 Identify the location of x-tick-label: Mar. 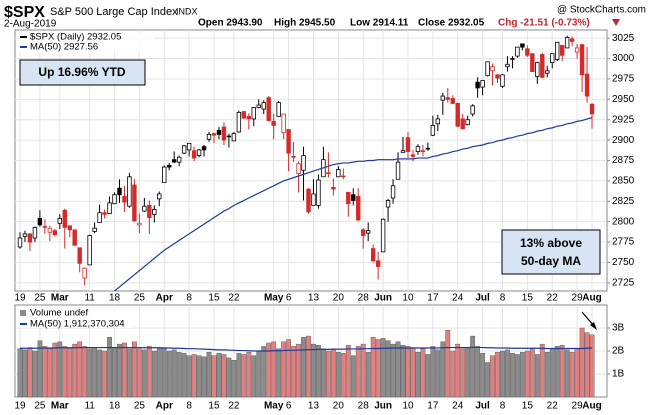
(60, 406).